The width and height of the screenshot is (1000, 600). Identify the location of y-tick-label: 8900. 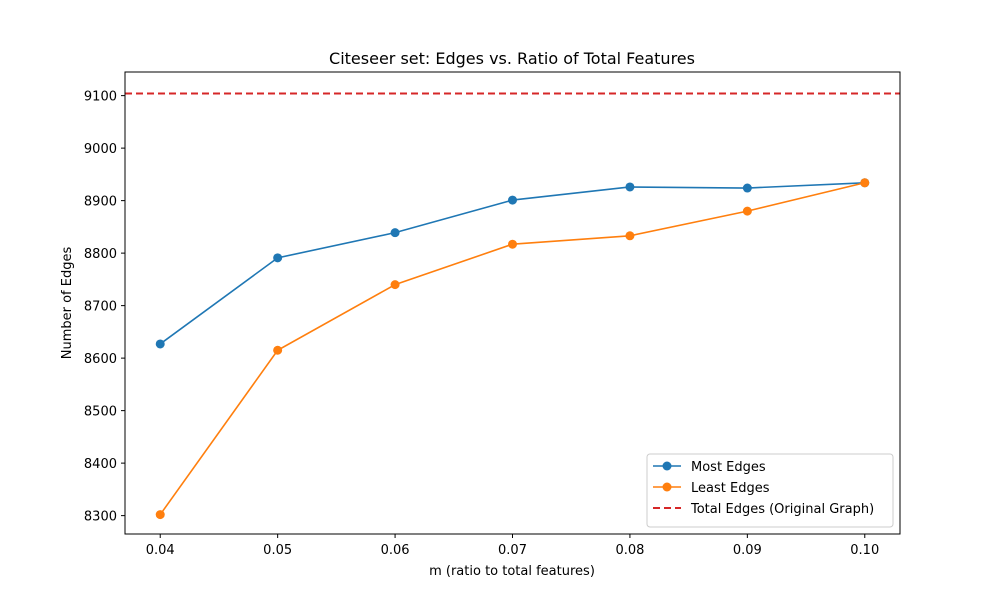
(100, 202).